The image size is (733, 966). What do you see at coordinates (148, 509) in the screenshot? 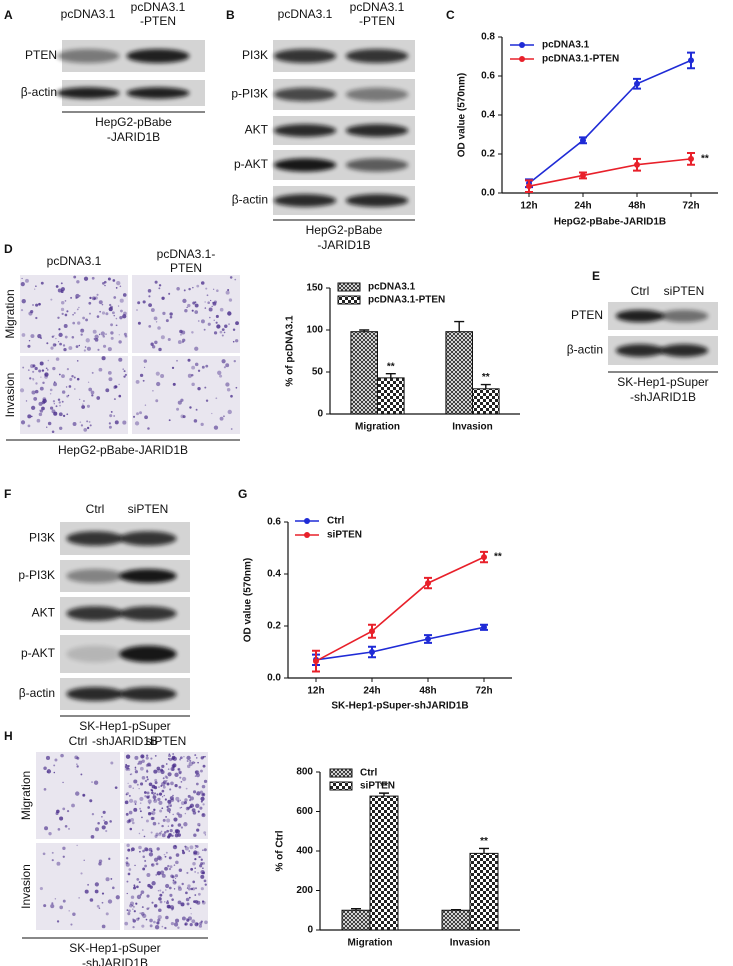
I see `column-label: siPTEN` at bounding box center [148, 509].